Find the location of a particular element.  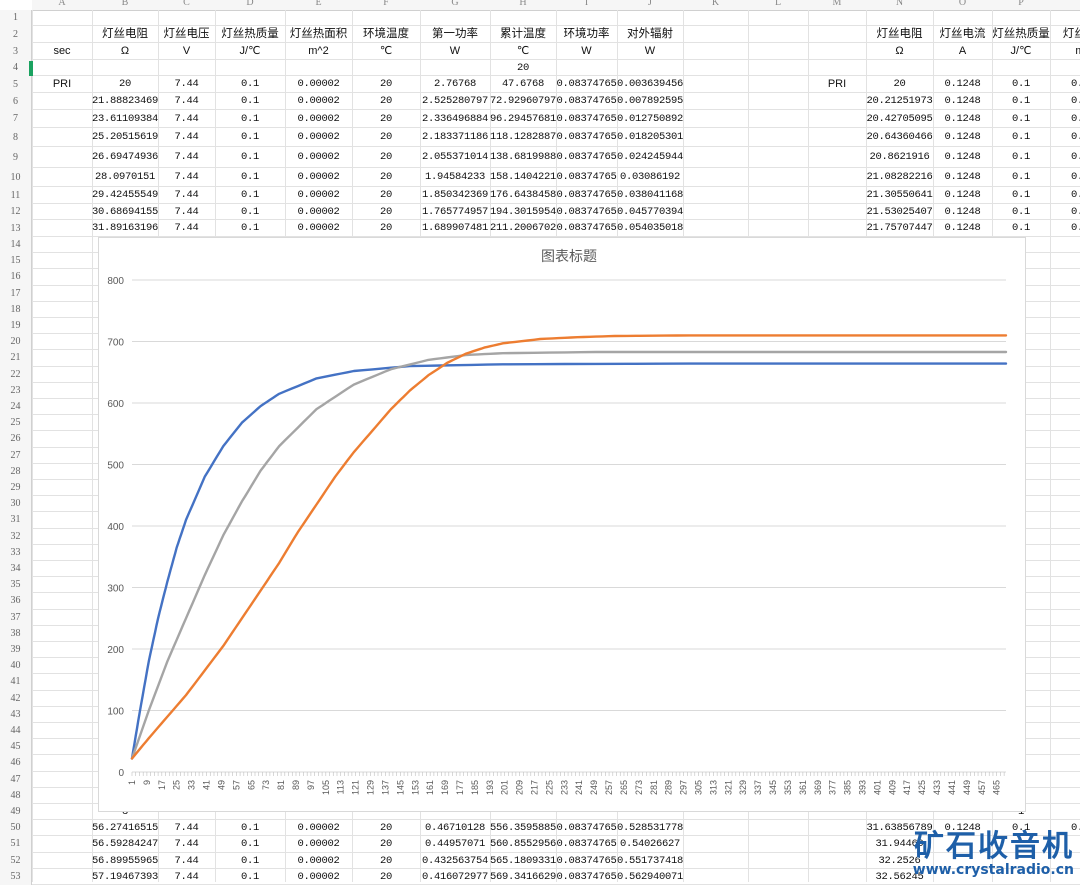

row-header-3: 3 is located at coordinates (16, 51).